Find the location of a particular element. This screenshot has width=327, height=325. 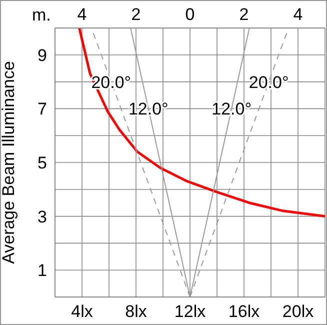

x-tick-label: 8lx is located at coordinates (136, 312).